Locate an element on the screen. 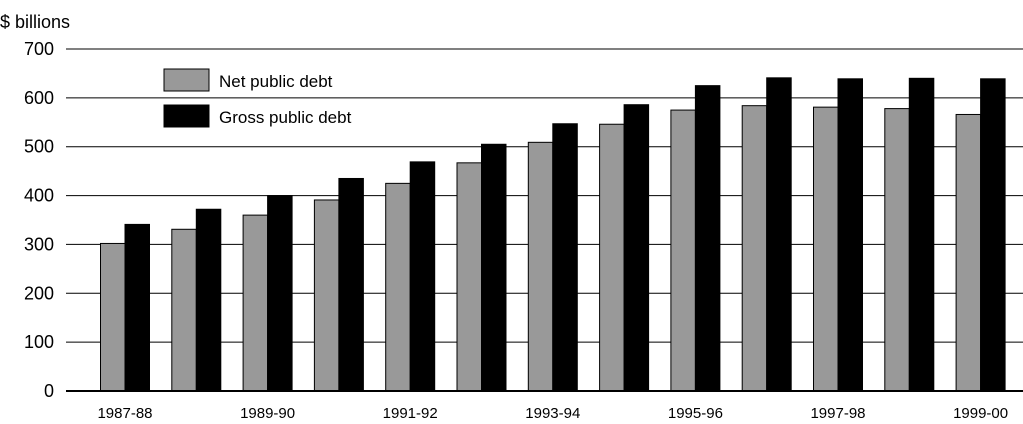 This screenshot has height=424, width=1023. y-tick-label: 0 is located at coordinates (49, 391).